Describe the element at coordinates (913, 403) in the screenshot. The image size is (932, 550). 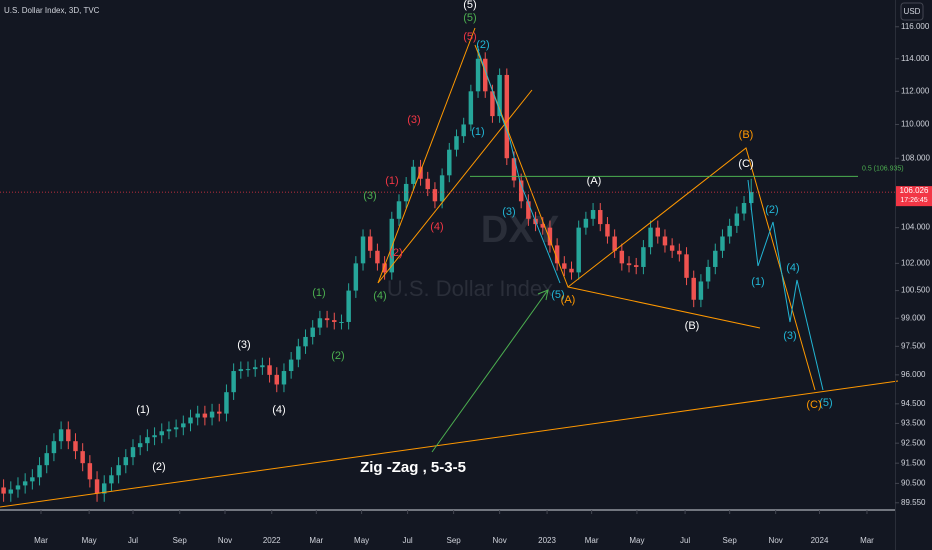
I see `y-tick-label: 94.500` at that location.